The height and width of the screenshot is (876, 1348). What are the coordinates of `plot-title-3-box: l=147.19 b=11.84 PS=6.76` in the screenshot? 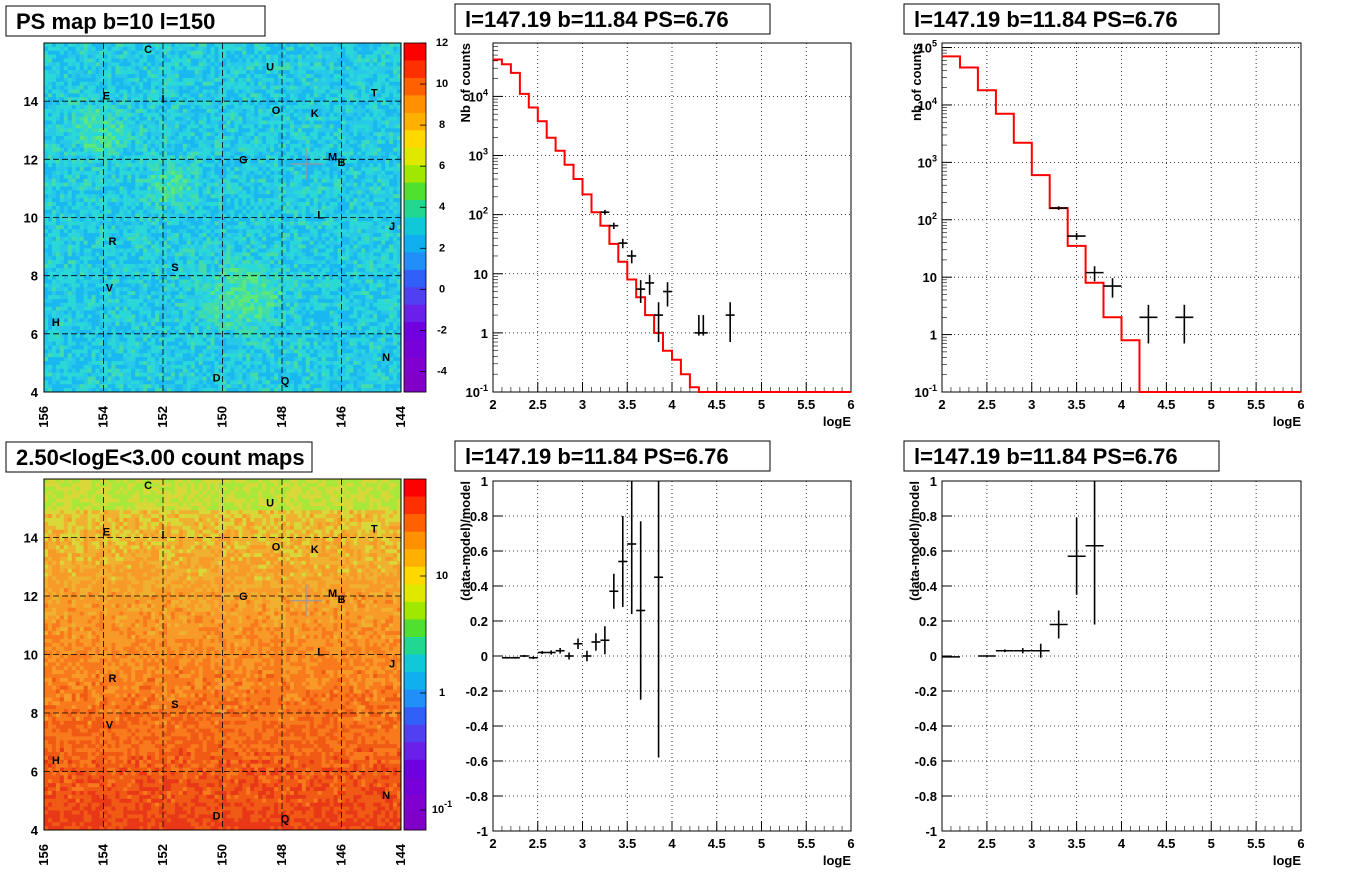 It's located at (612, 456).